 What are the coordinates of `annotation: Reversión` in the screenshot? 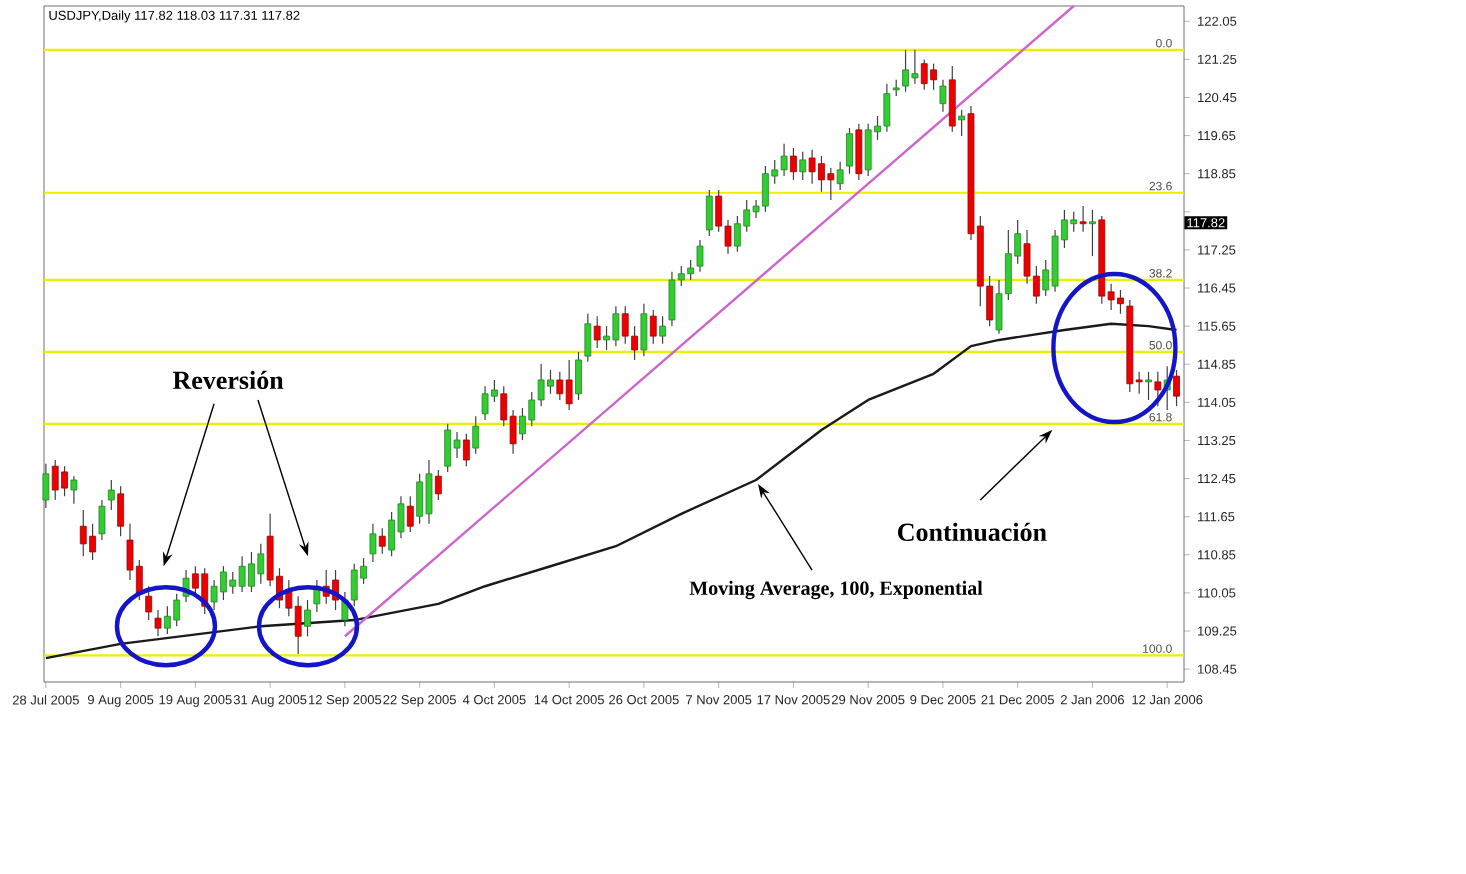 It's located at (228, 380).